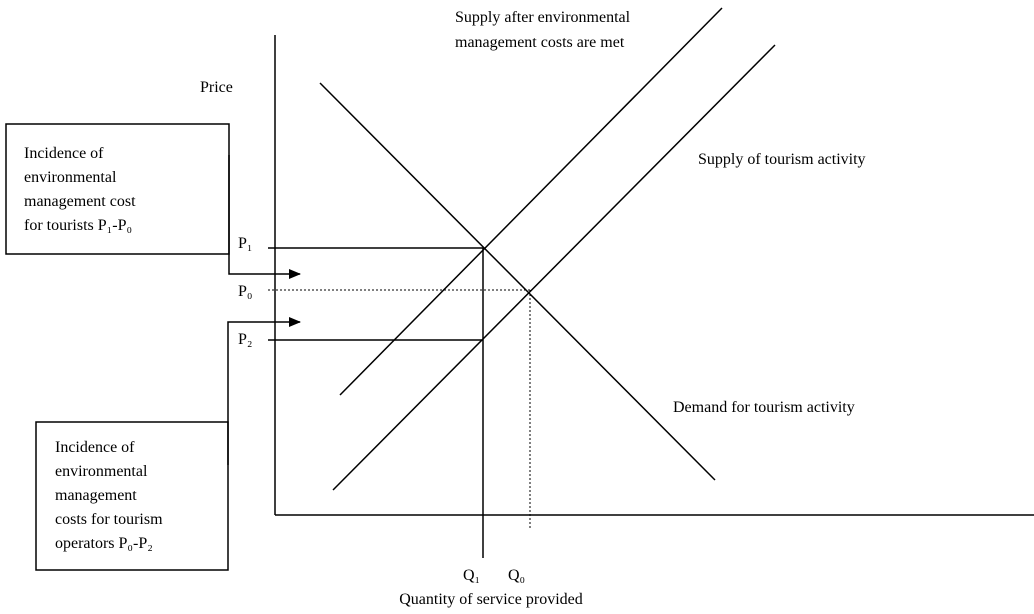 Image resolution: width=1034 pixels, height=614 pixels. I want to click on x-axis-label: Quantity of service provided, so click(491, 599).